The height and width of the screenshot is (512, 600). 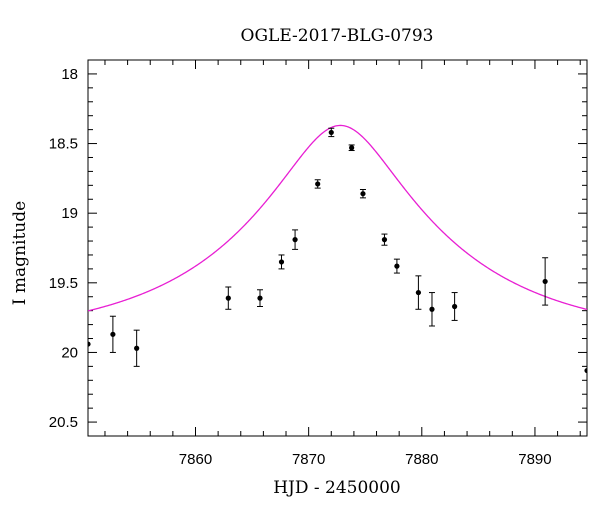 What do you see at coordinates (365, 459) in the screenshot?
I see `x-tick-labels: 7860 7870 7880 7890` at bounding box center [365, 459].